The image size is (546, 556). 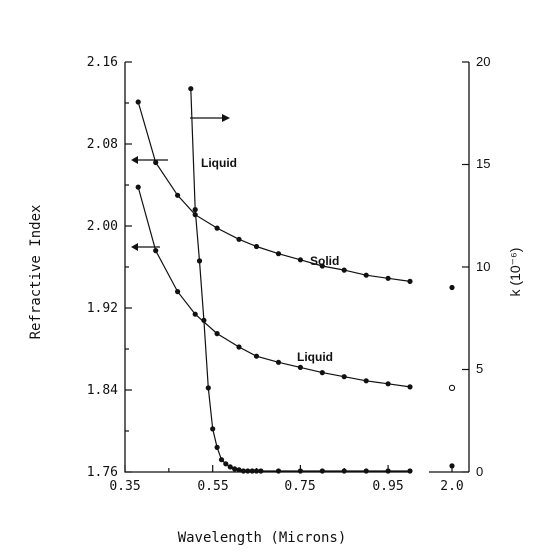 What do you see at coordinates (483, 163) in the screenshot?
I see `y-tick-label-right: 15` at bounding box center [483, 163].